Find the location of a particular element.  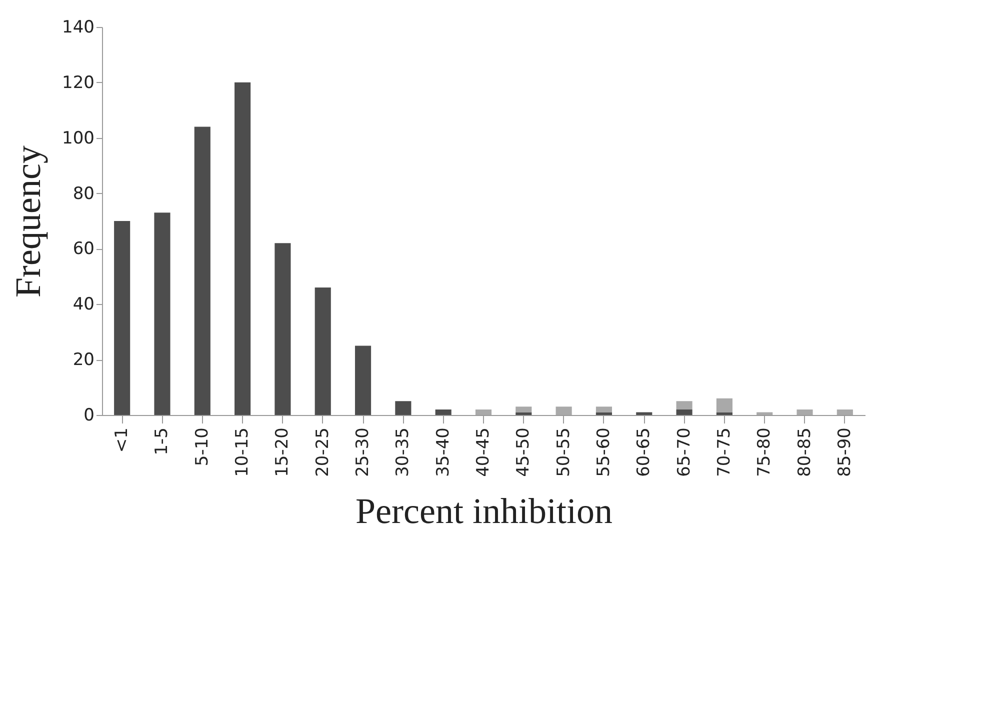

y-tick-label: 0 is located at coordinates (89, 416).